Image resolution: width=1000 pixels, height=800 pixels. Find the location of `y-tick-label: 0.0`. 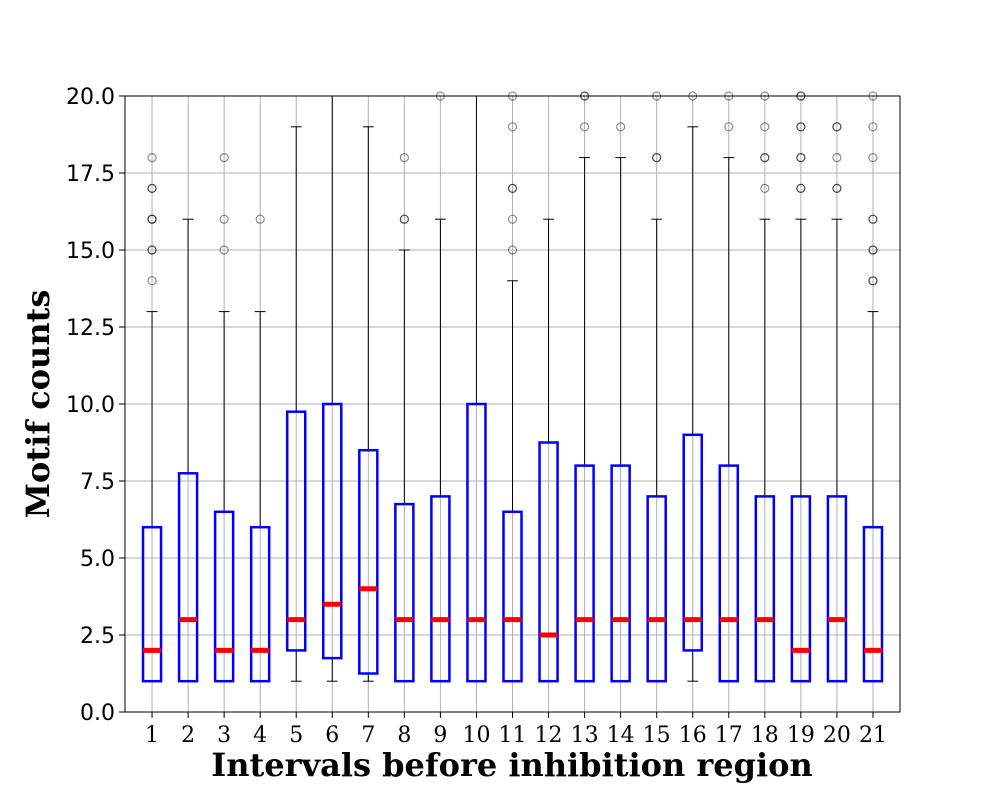

y-tick-label: 0.0 is located at coordinates (97, 713).